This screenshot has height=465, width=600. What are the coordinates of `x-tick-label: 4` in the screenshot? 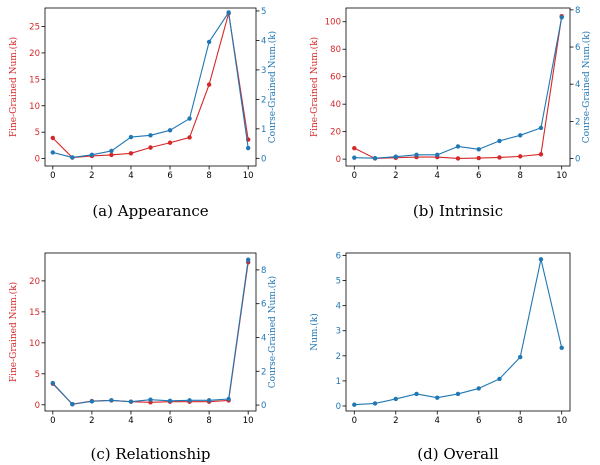 It's located at (437, 421).